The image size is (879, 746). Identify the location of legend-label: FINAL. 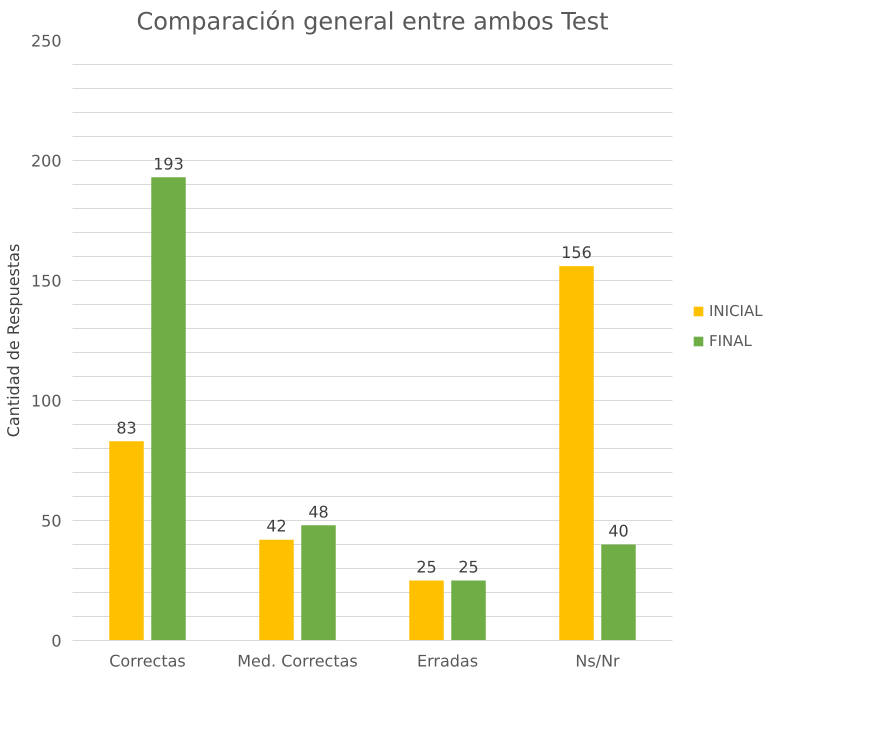
(730, 341).